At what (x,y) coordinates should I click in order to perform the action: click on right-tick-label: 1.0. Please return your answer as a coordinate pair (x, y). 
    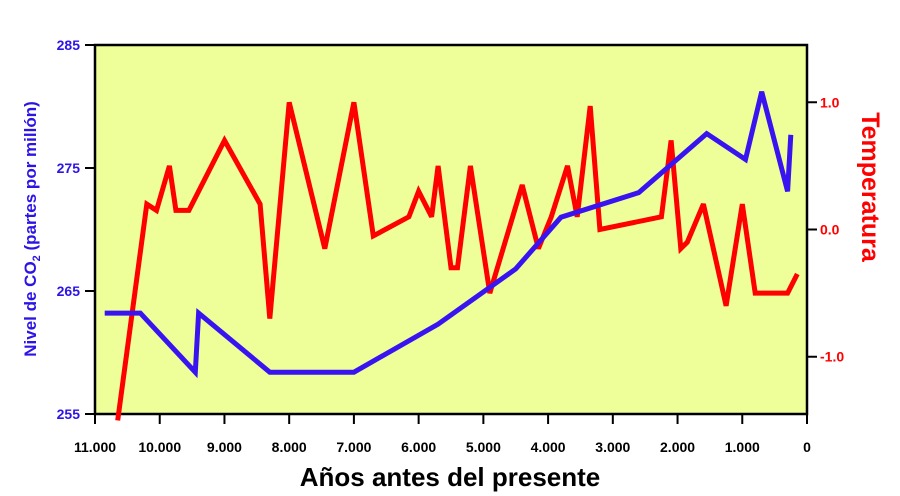
    Looking at the image, I should click on (830, 102).